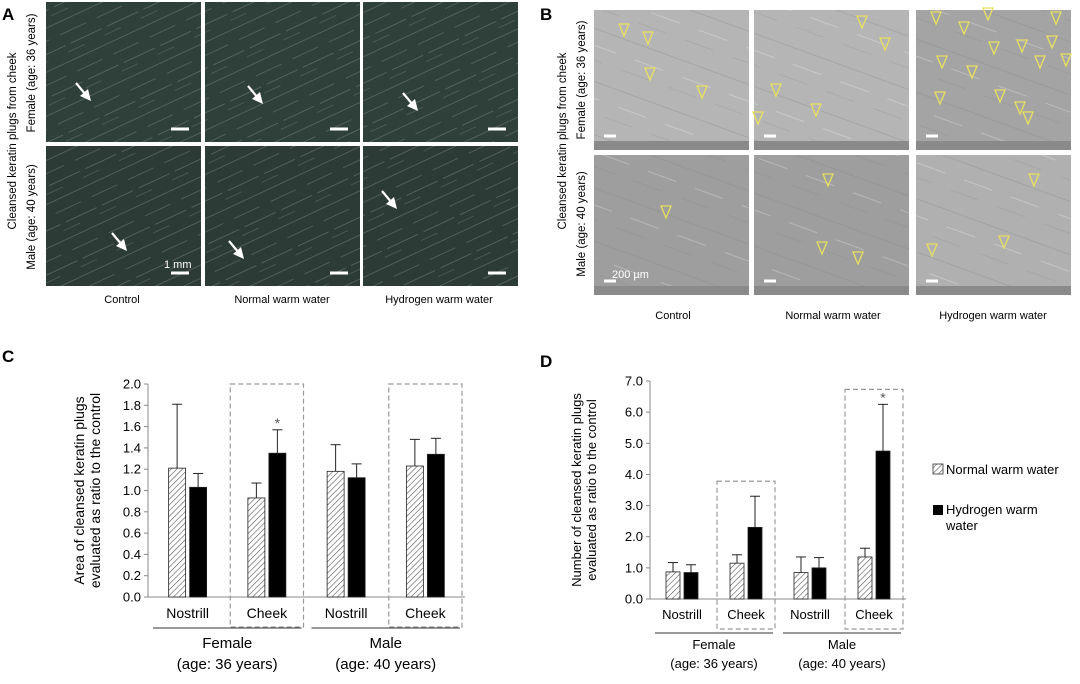 This screenshot has width=1080, height=684. What do you see at coordinates (993, 316) in the screenshot?
I see `panel-b-col-label-hydrogen: Hydrogen warm water` at bounding box center [993, 316].